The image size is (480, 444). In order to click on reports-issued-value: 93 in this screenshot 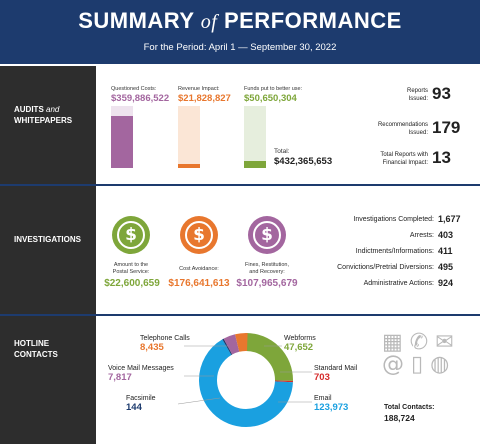, I will do `click(441, 93)`.